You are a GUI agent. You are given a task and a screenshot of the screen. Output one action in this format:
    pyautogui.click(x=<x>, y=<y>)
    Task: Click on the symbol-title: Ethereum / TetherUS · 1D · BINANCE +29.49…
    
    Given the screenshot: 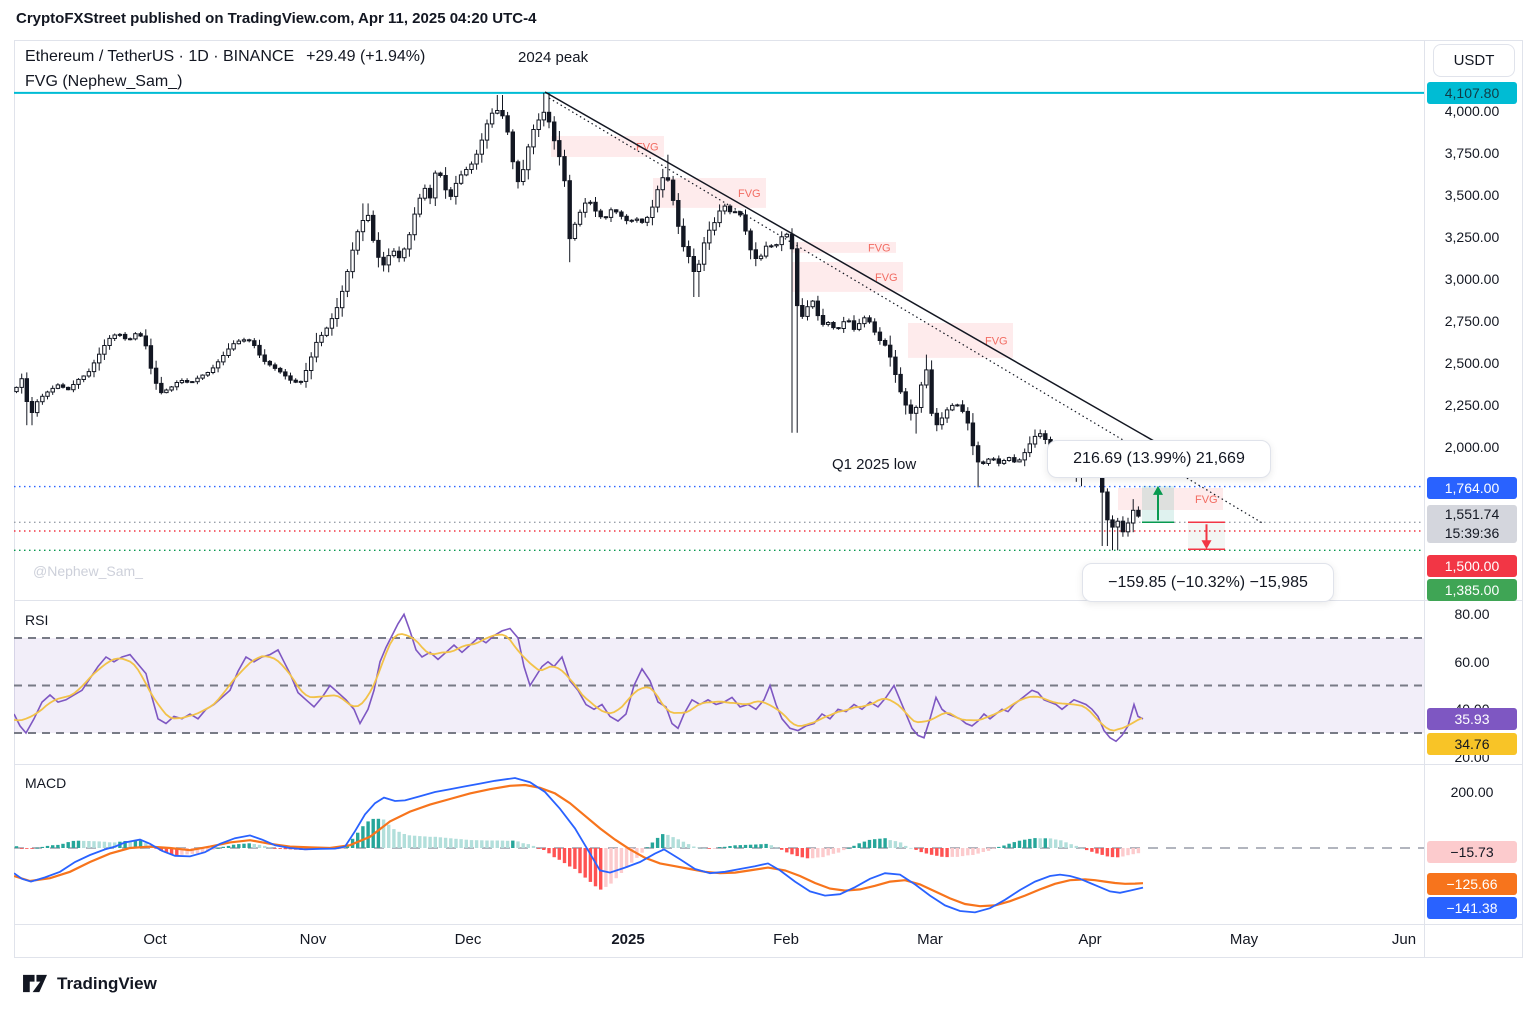 What is the action you would take?
    pyautogui.click(x=225, y=57)
    